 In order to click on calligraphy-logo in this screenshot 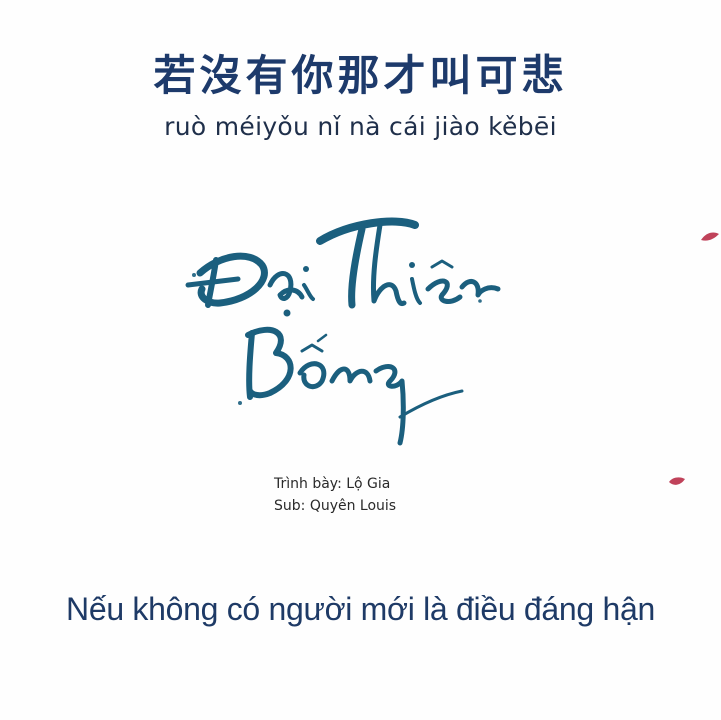, I will do `click(343, 331)`.